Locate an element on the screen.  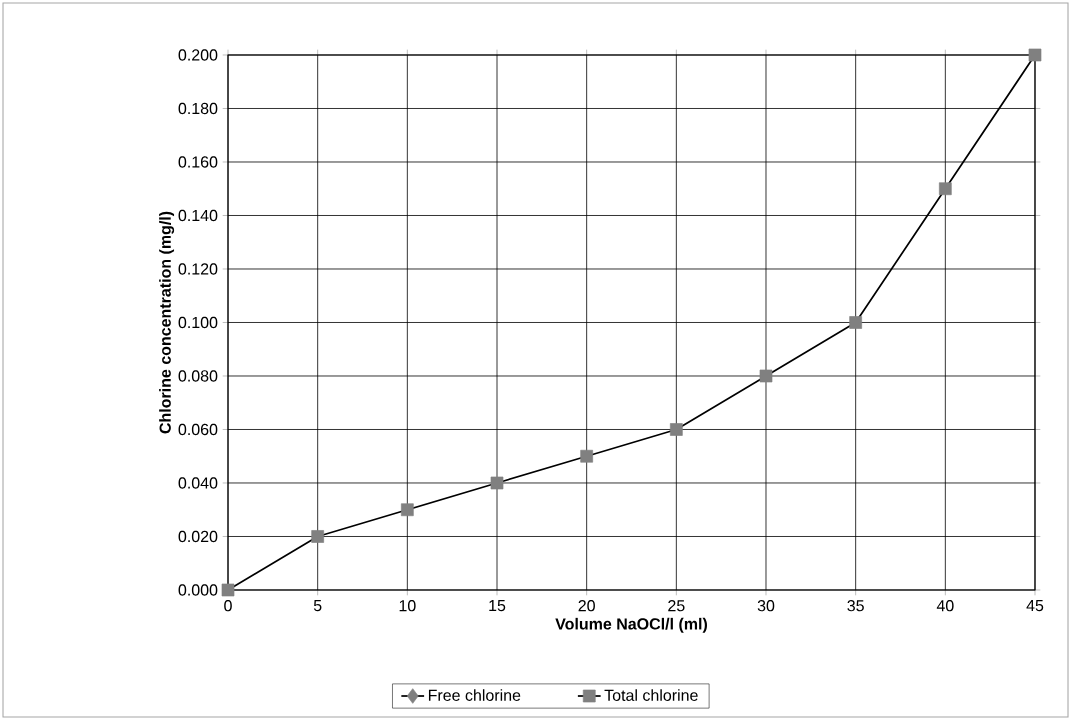
x-tick-label: 20 is located at coordinates (586, 606).